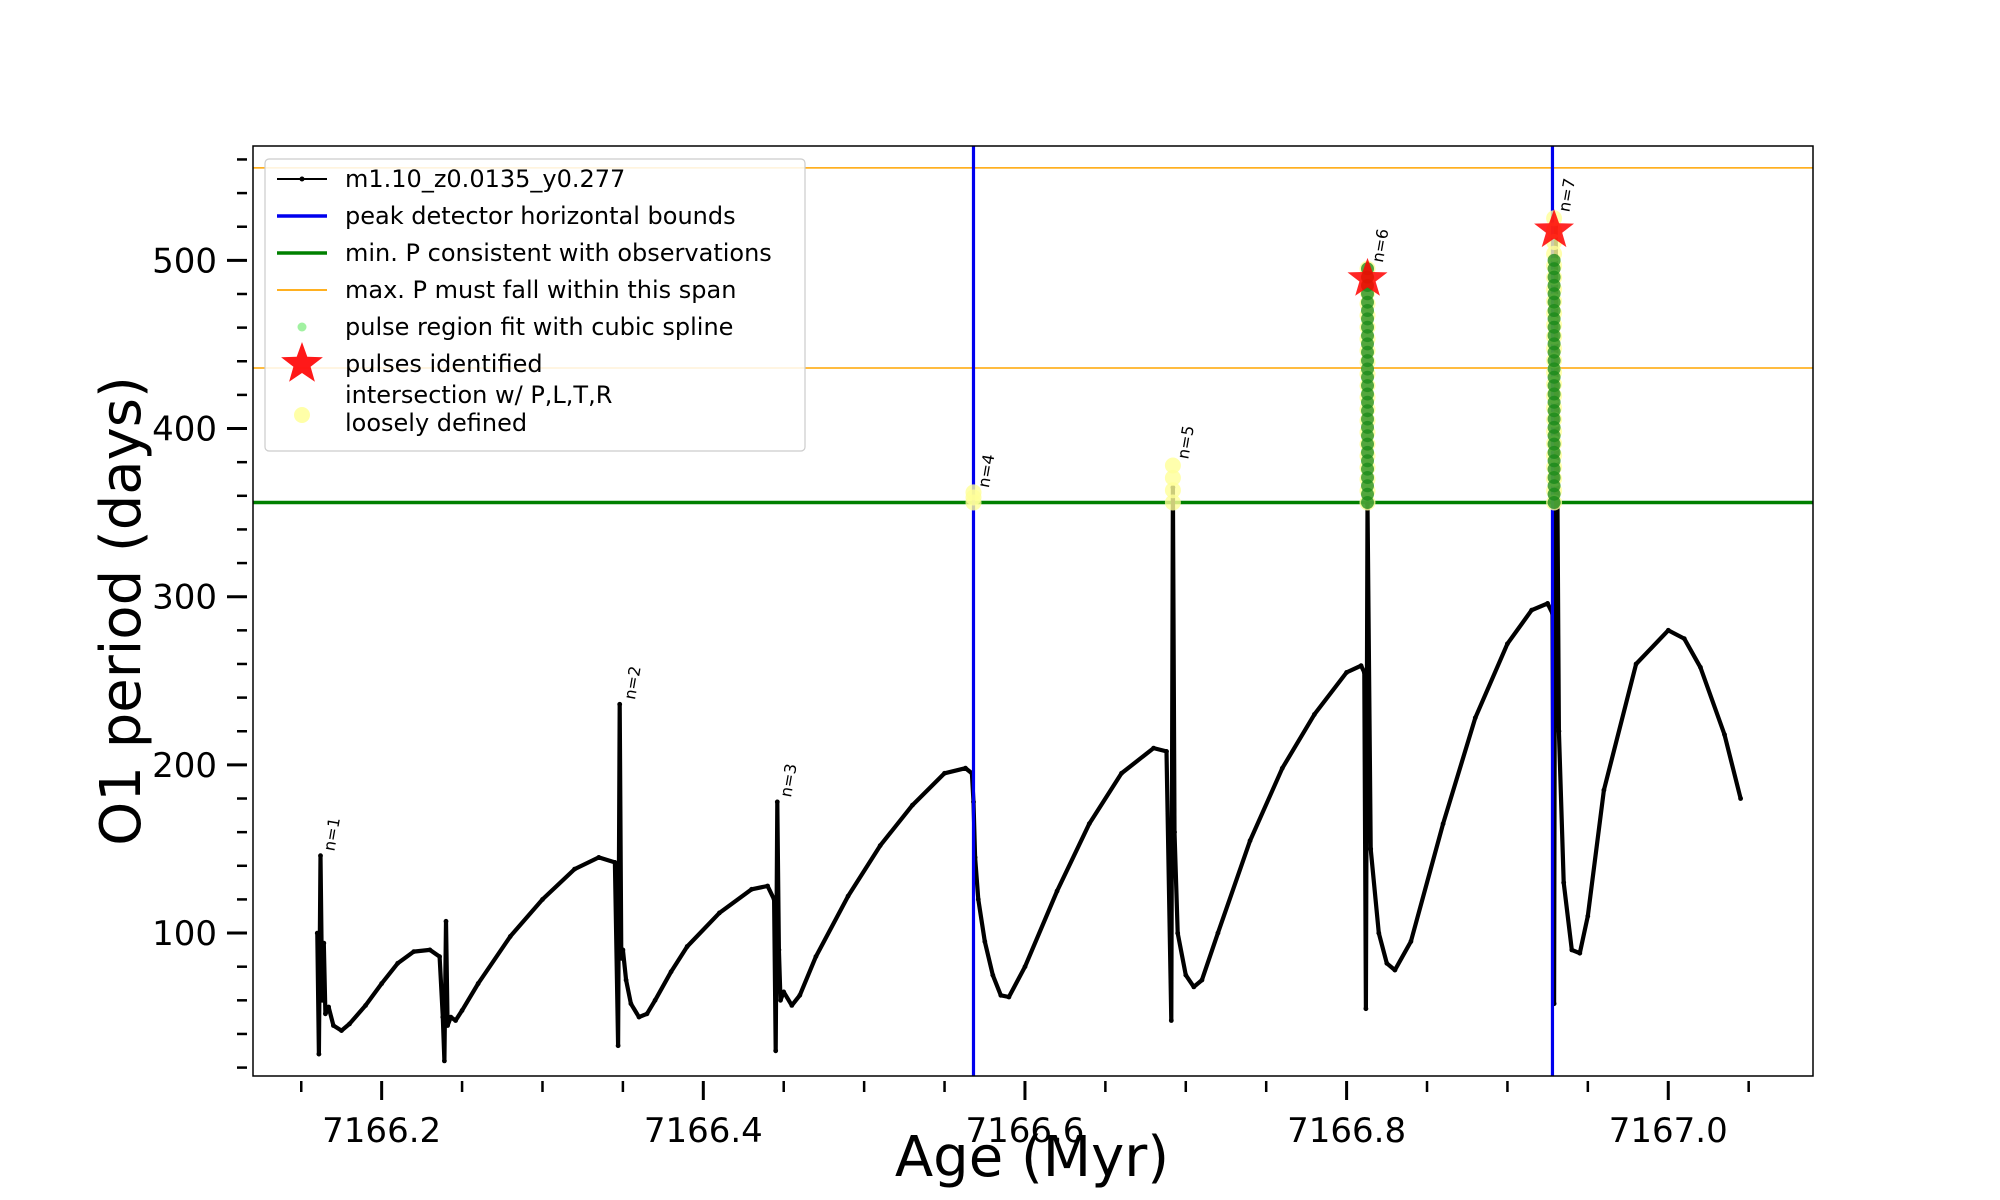 This screenshot has height=1200, width=2000. I want to click on y-tick-label: 200, so click(184, 766).